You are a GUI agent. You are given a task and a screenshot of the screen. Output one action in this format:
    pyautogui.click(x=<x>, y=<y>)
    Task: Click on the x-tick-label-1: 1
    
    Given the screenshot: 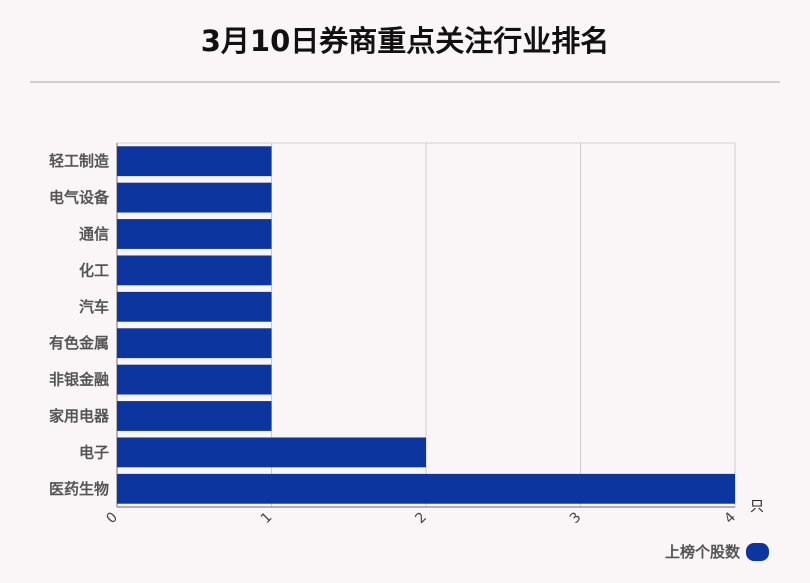 What is the action you would take?
    pyautogui.click(x=267, y=518)
    